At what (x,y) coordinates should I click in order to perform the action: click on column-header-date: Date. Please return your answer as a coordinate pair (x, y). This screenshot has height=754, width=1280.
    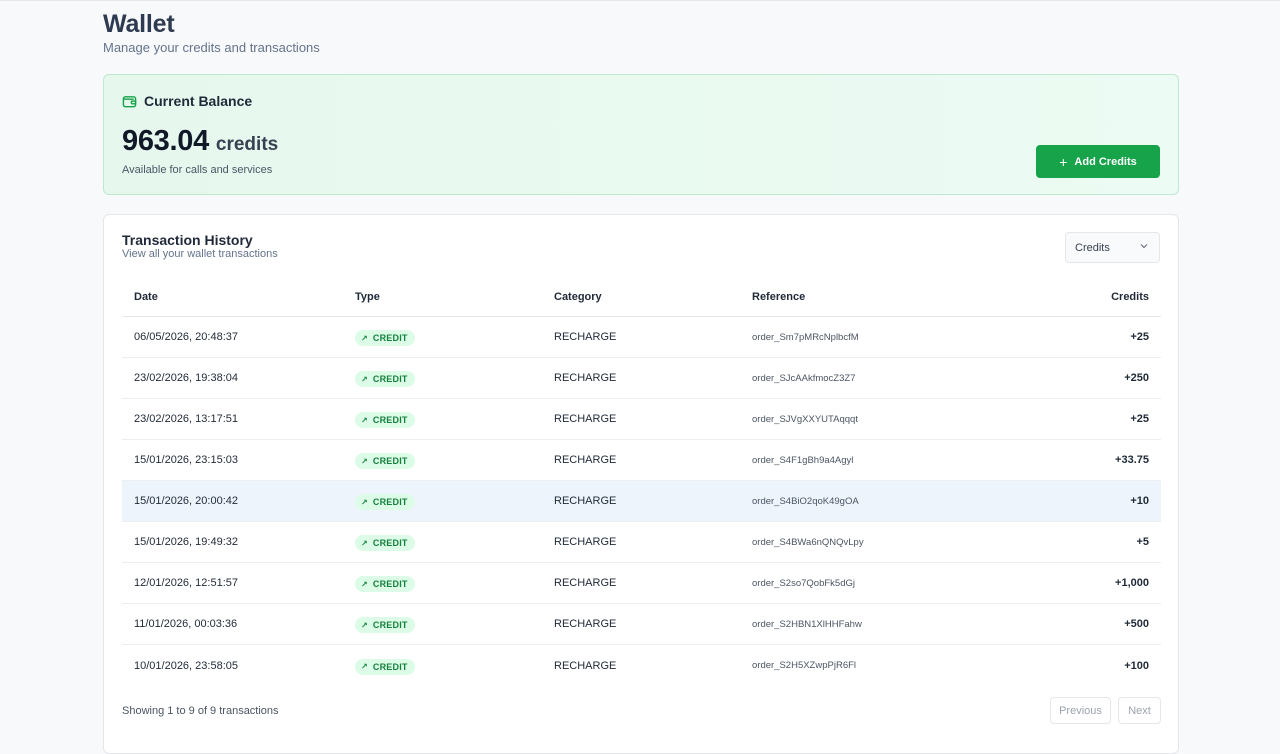
    Looking at the image, I should click on (146, 296).